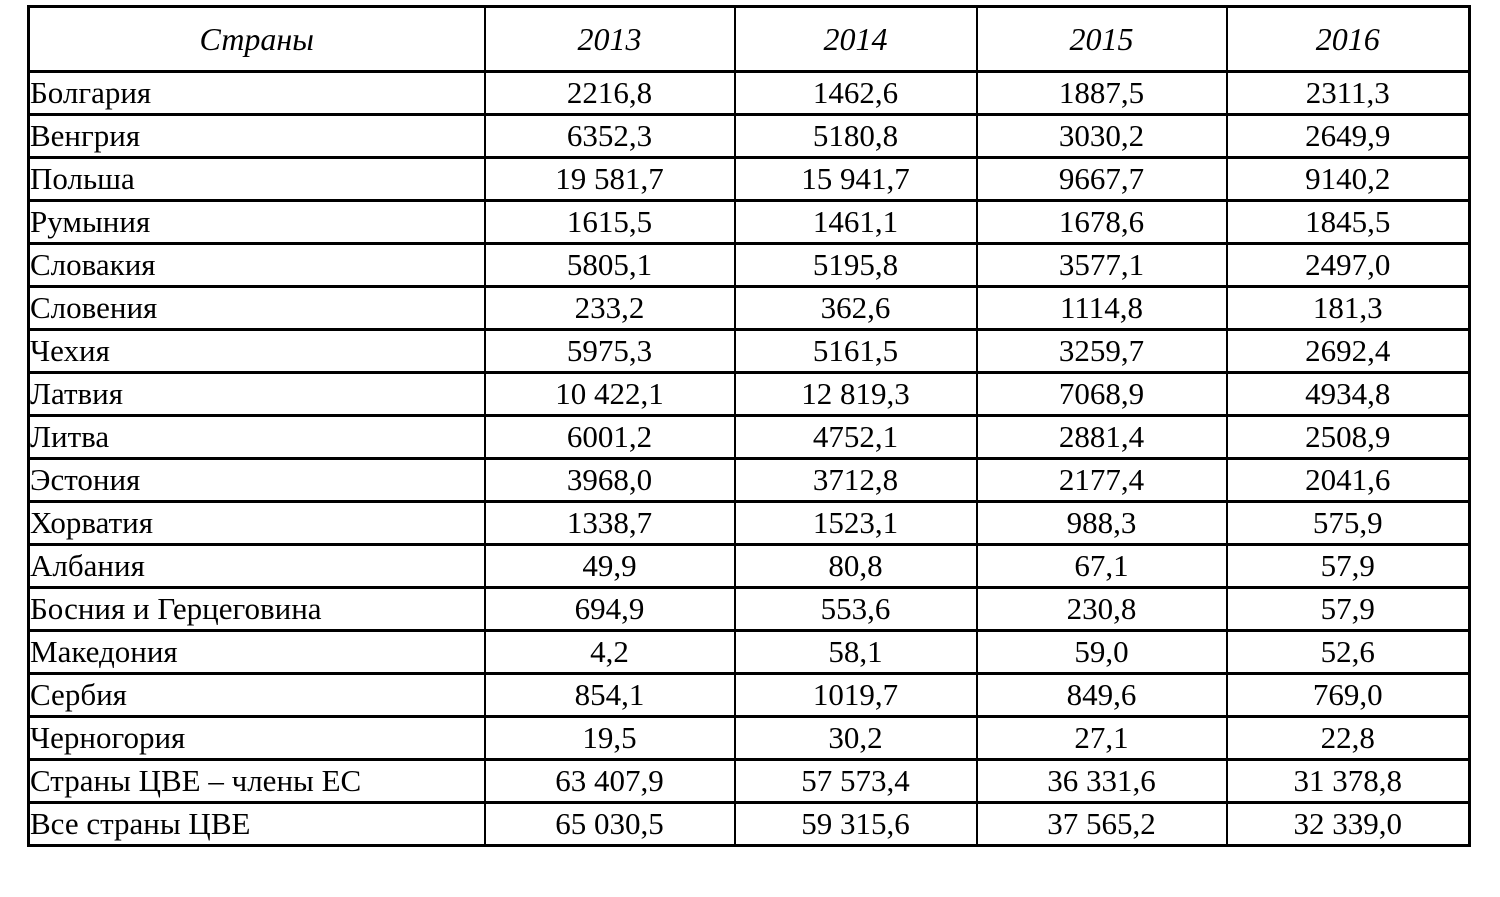  Describe the element at coordinates (256, 39) in the screenshot. I see `header-countries: Страны` at that location.